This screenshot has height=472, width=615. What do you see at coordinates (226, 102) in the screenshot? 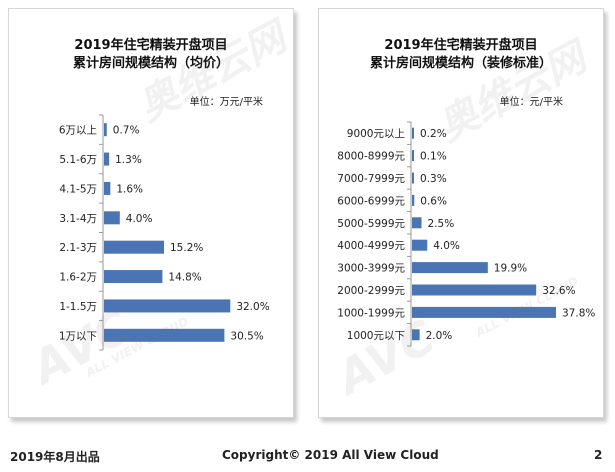
I see `chart-unit-label: 单位：万元/平米` at bounding box center [226, 102].